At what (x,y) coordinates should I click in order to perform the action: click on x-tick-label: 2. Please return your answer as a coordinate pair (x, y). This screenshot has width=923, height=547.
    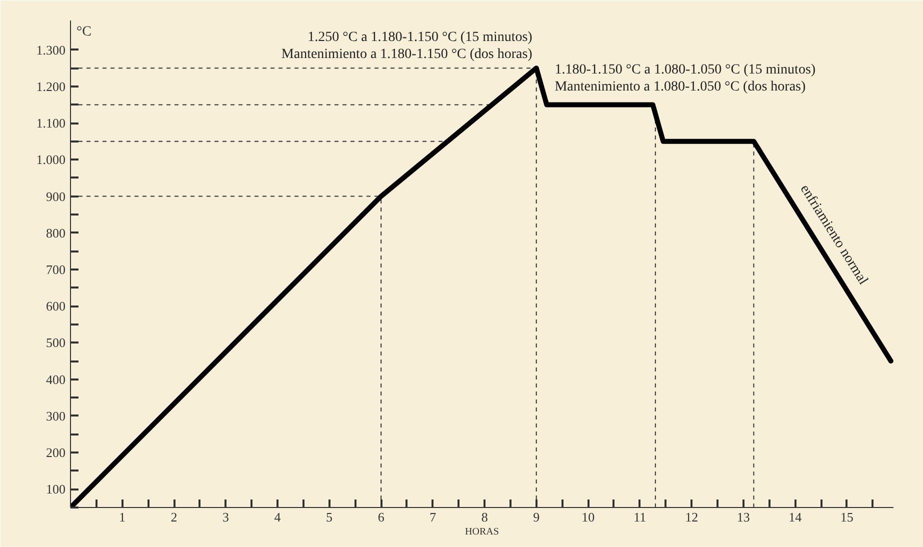
    Looking at the image, I should click on (174, 517).